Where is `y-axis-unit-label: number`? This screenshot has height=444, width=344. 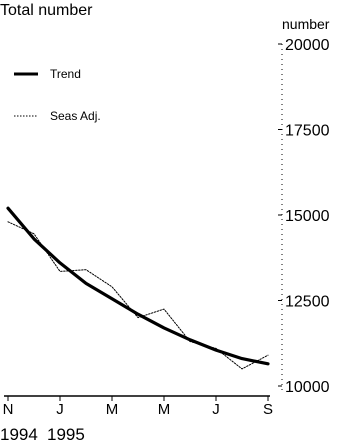
y-axis-unit-label: number is located at coordinates (306, 24).